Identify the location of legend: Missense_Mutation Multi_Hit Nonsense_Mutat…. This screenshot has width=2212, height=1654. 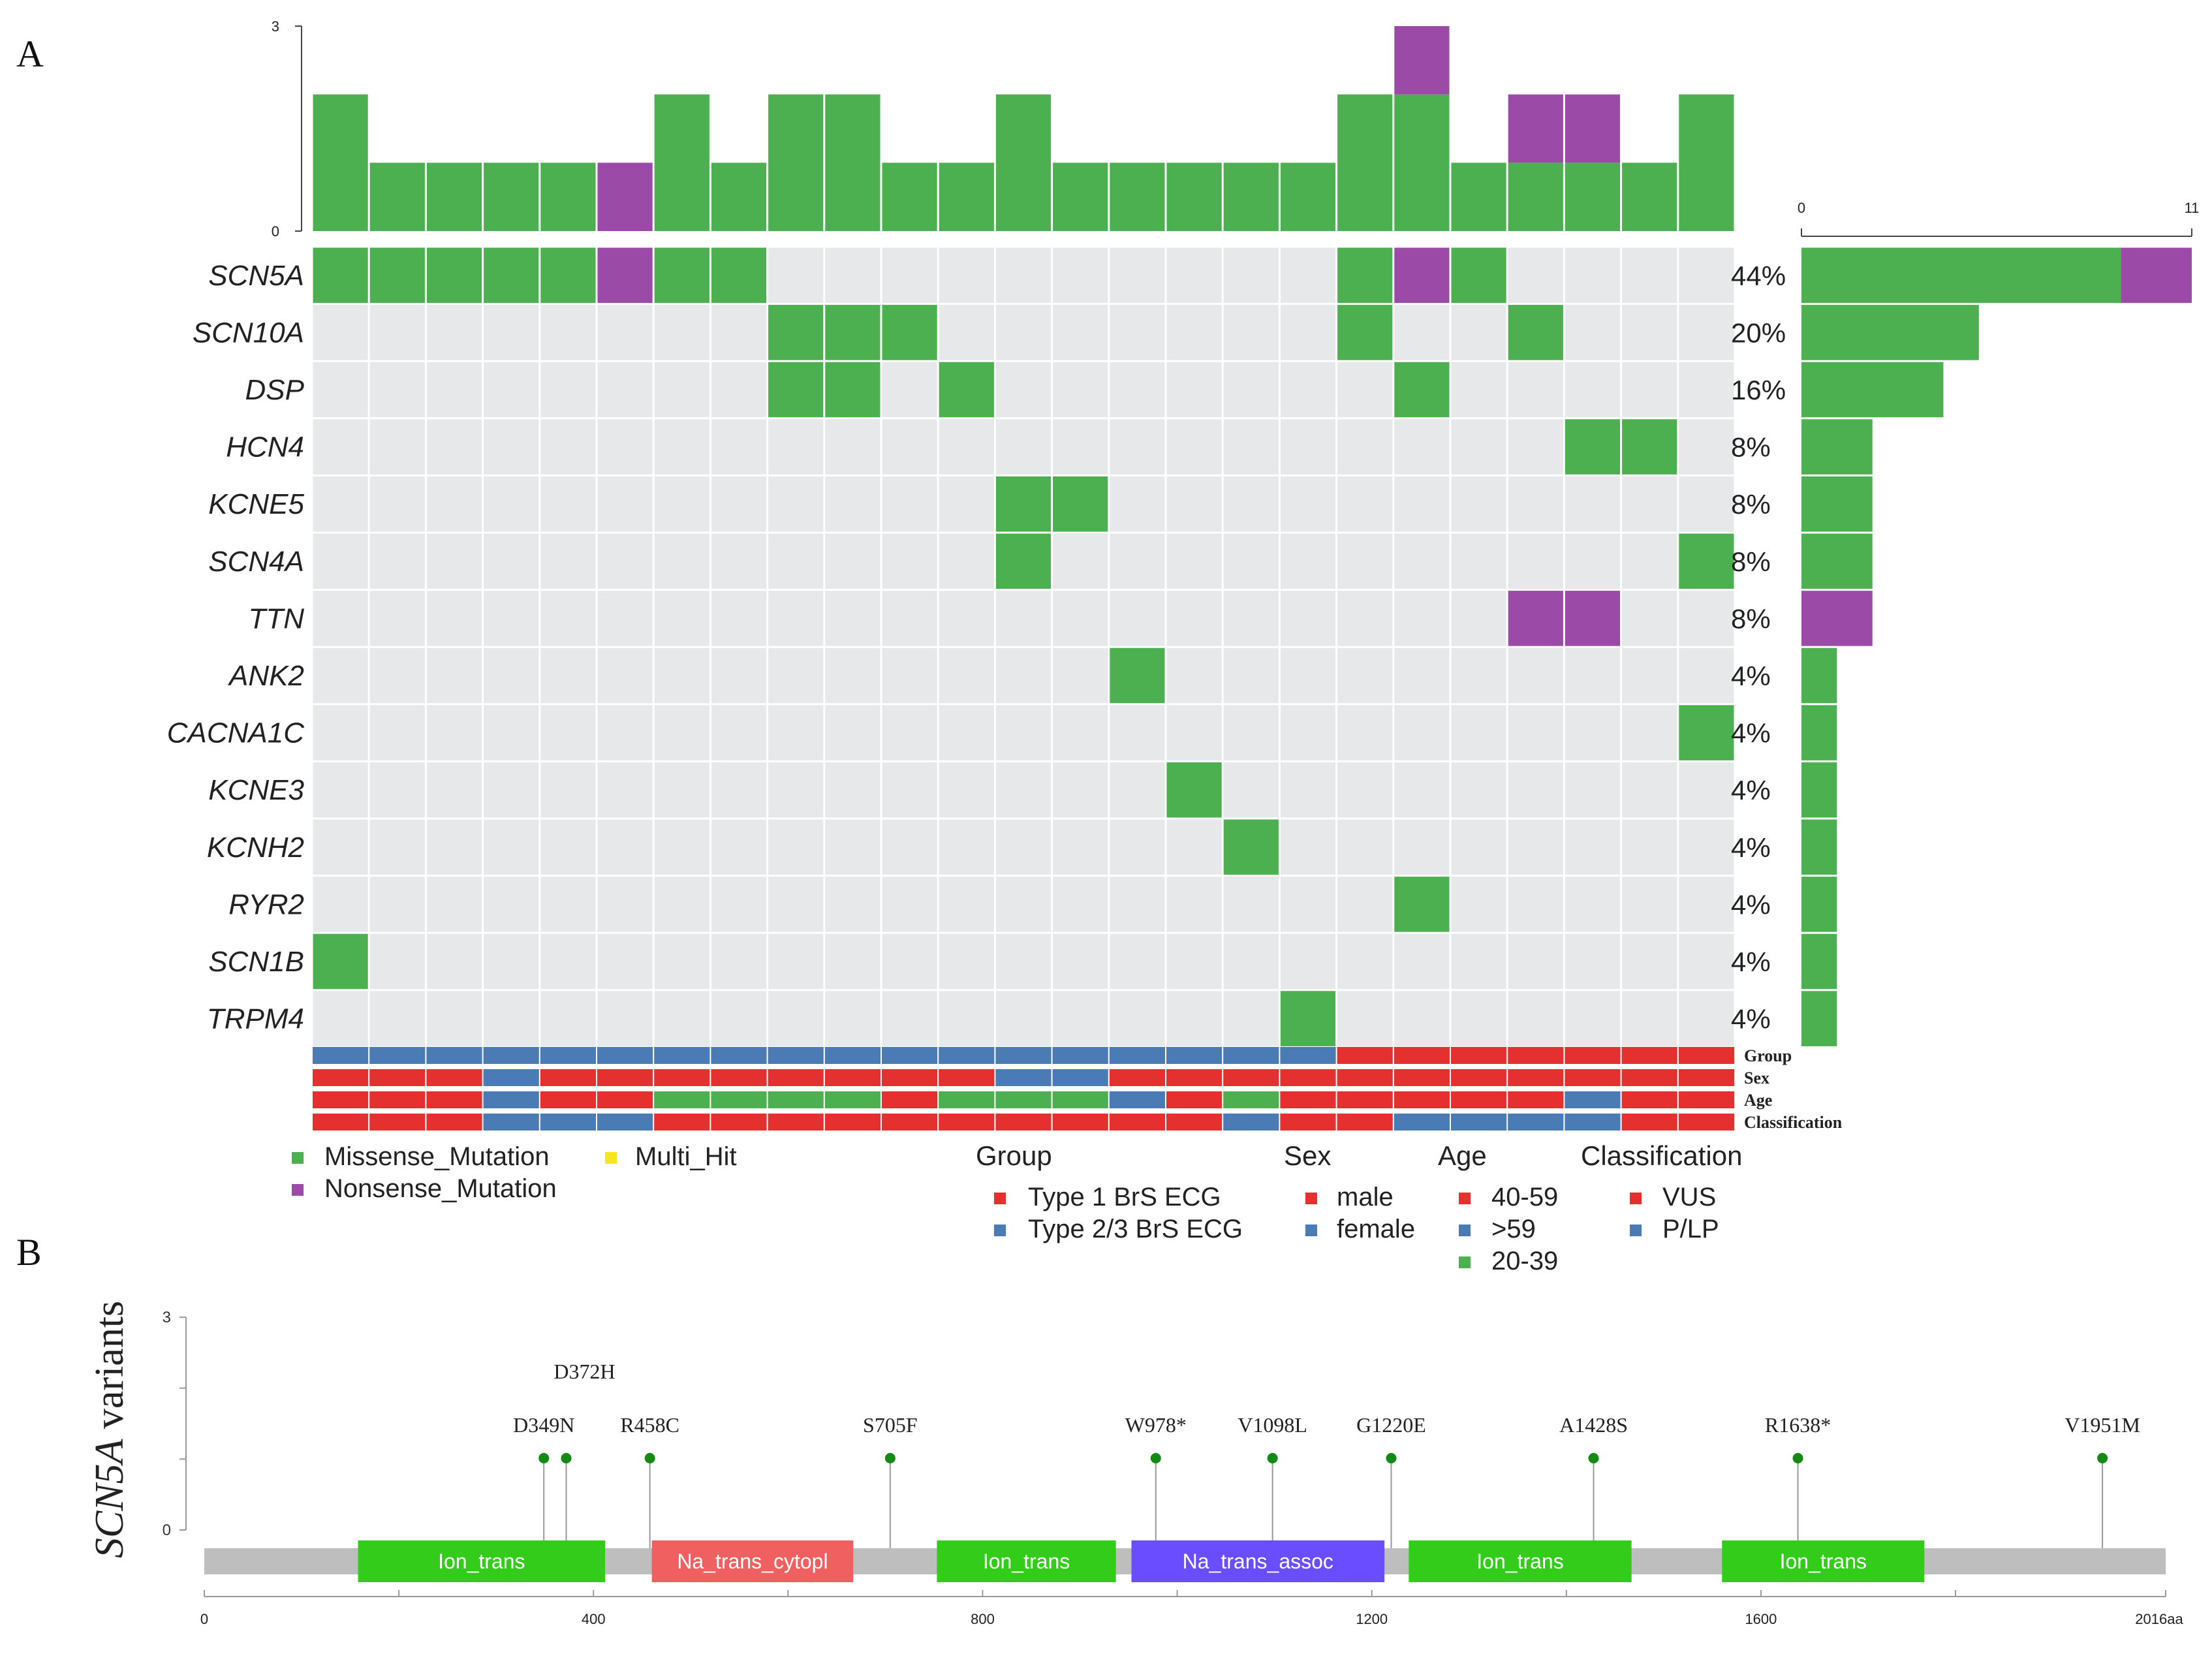
(1017, 1207).